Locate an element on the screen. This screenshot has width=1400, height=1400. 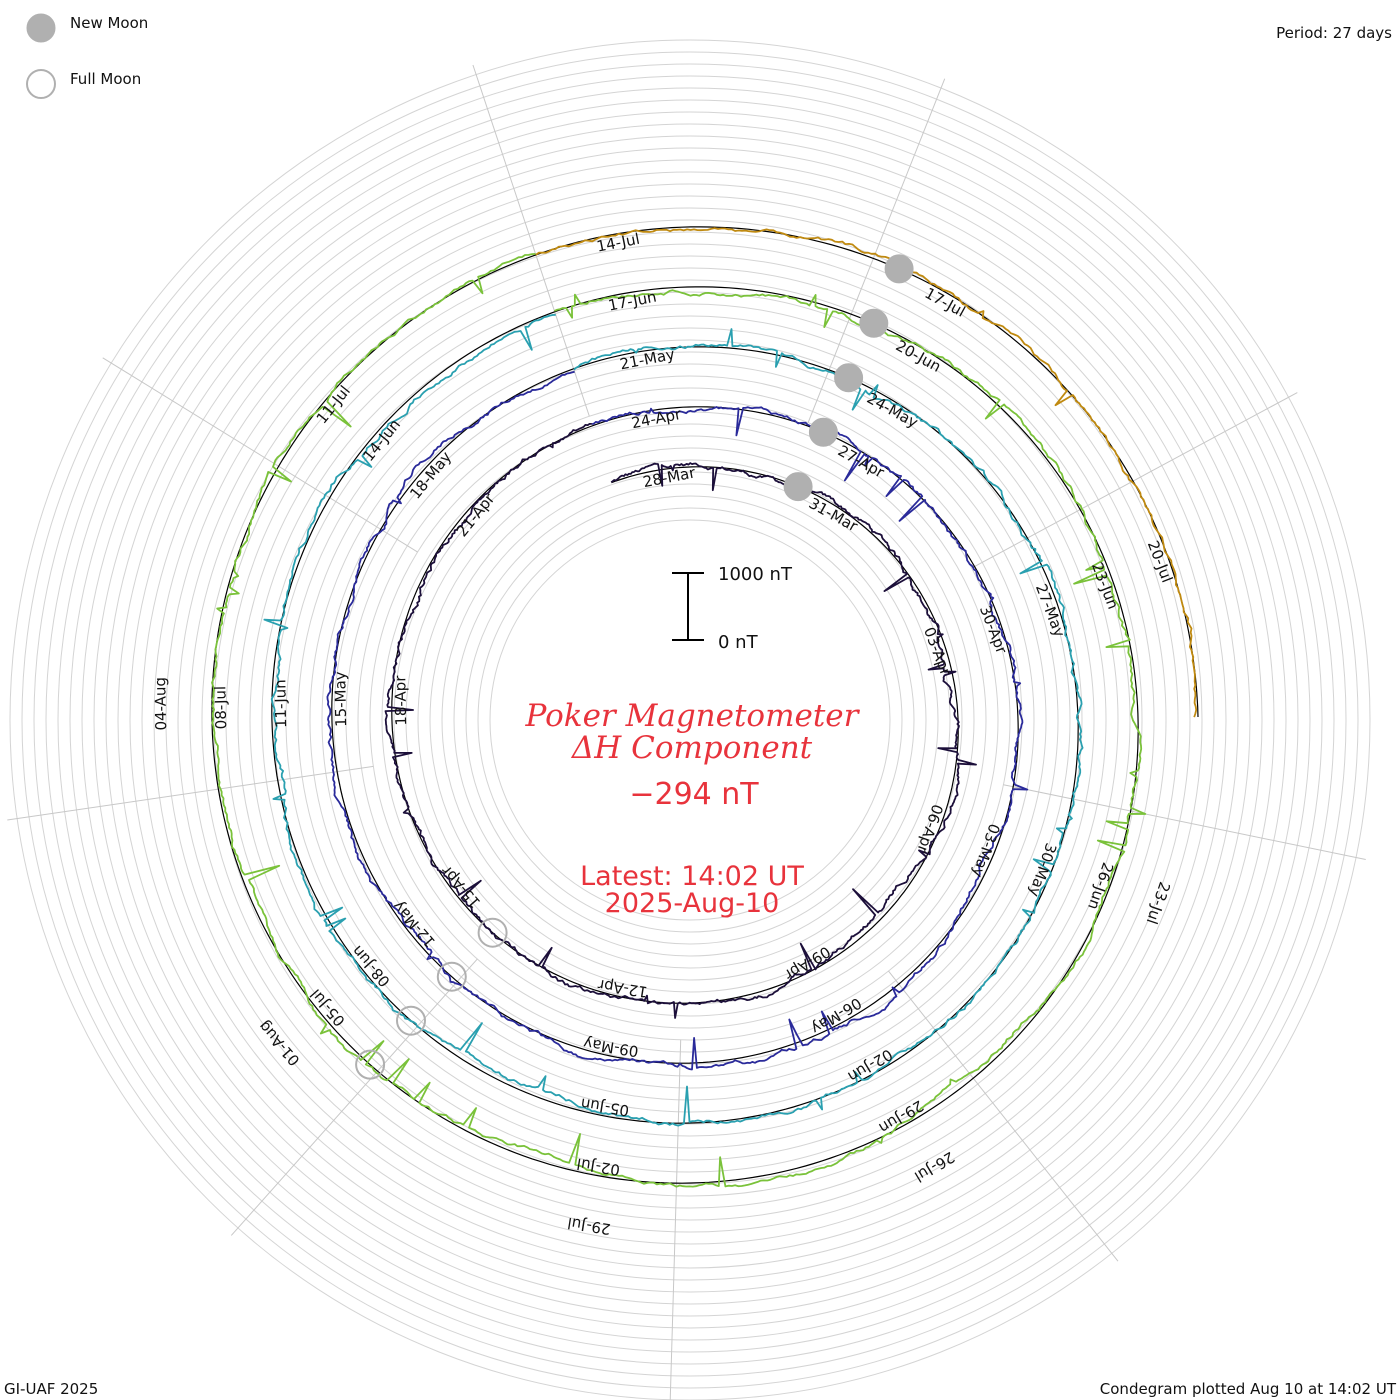
chart-title: Poker Magnetometer is located at coordinates (693, 716).